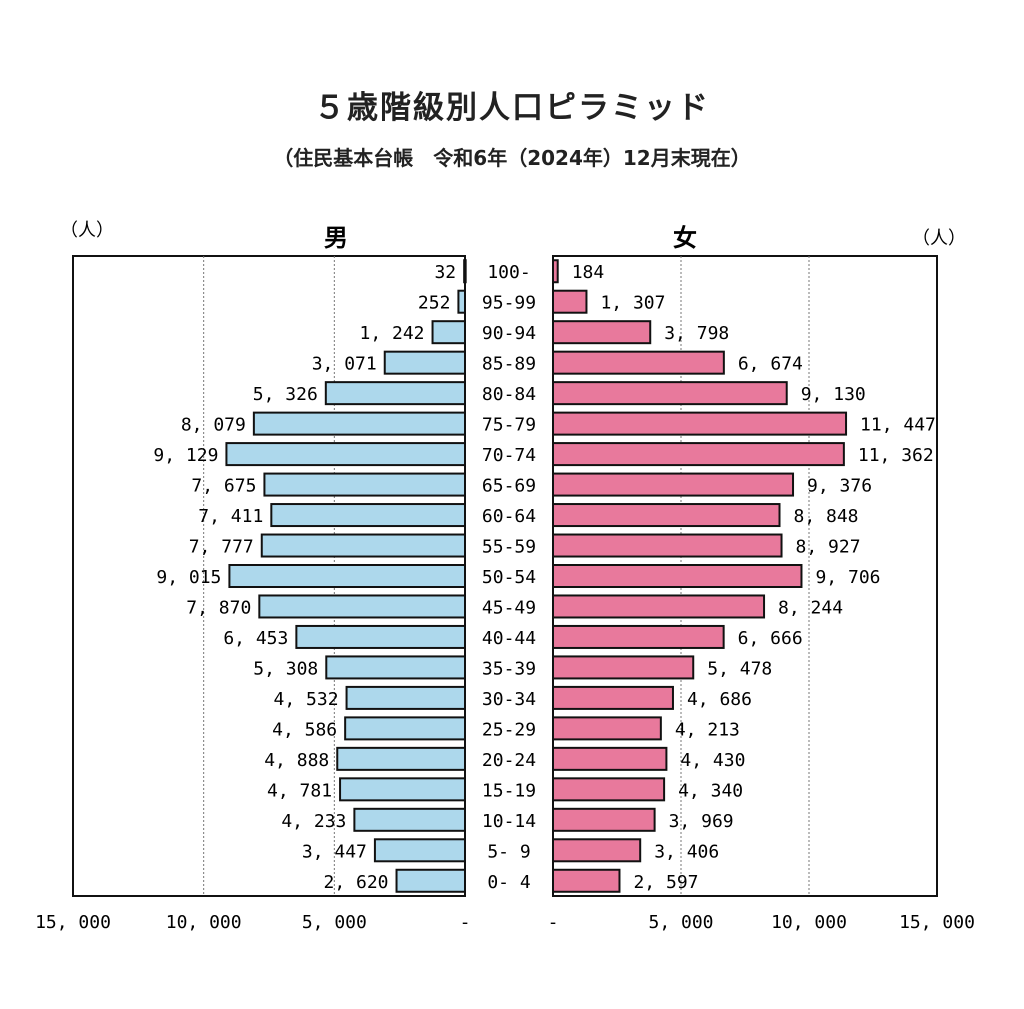 Image resolution: width=1024 pixels, height=1009 pixels. What do you see at coordinates (285, 668) in the screenshot?
I see `male-value-label: 5, 308` at bounding box center [285, 668].